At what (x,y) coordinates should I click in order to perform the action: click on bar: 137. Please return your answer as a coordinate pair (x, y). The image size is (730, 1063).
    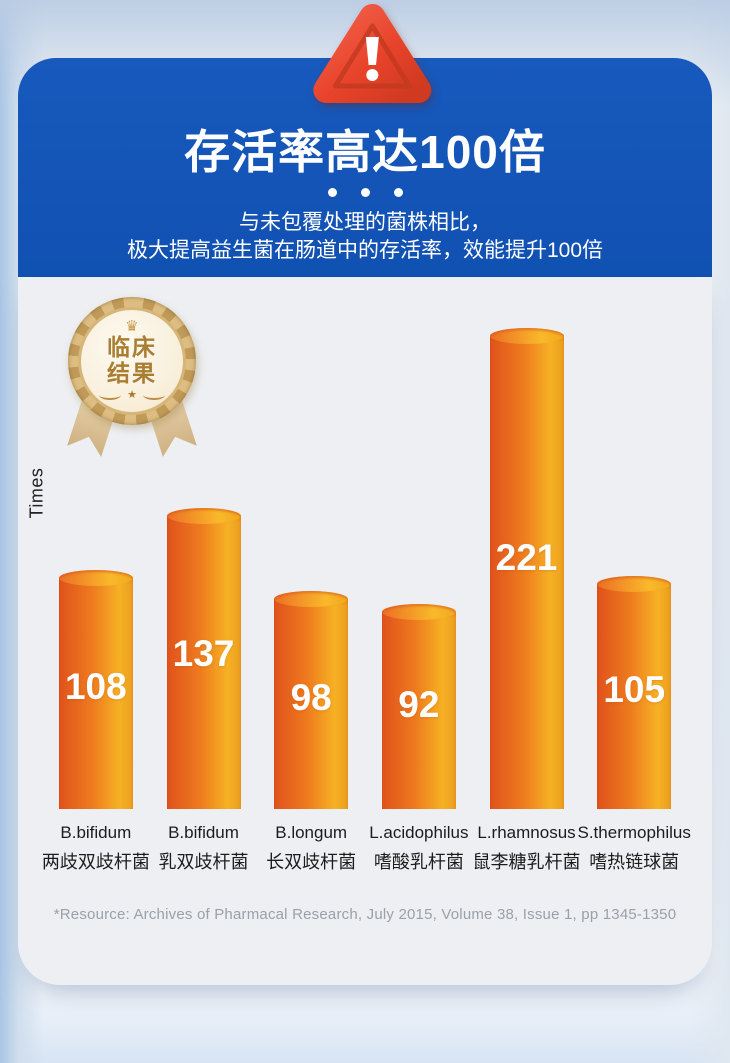
    Looking at the image, I should click on (203, 658).